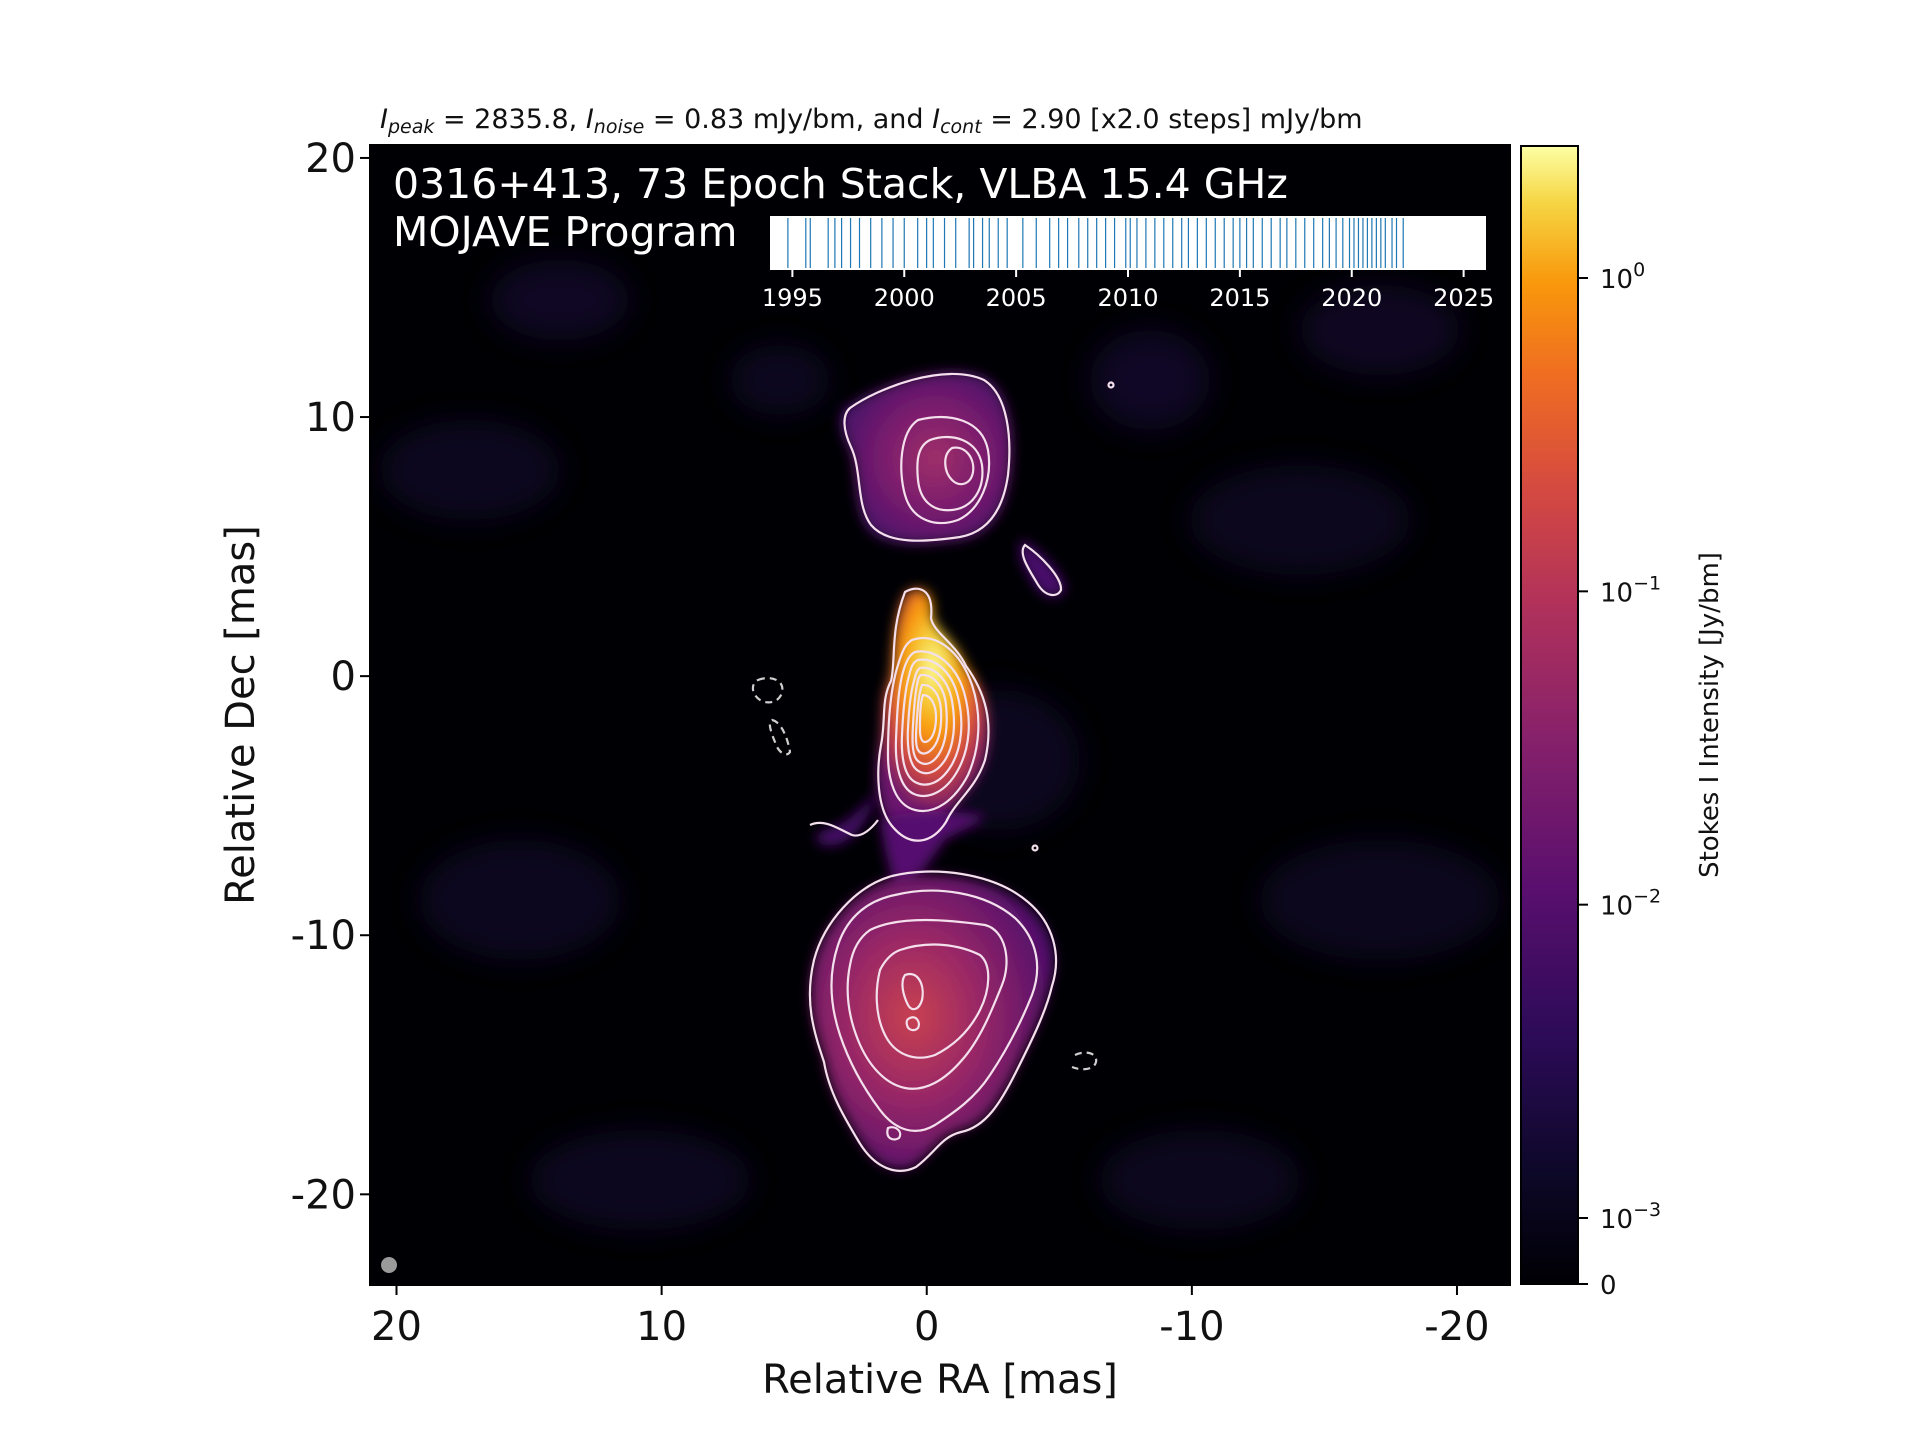  What do you see at coordinates (936, 119) in the screenshot?
I see `title-cont-symbol: I` at bounding box center [936, 119].